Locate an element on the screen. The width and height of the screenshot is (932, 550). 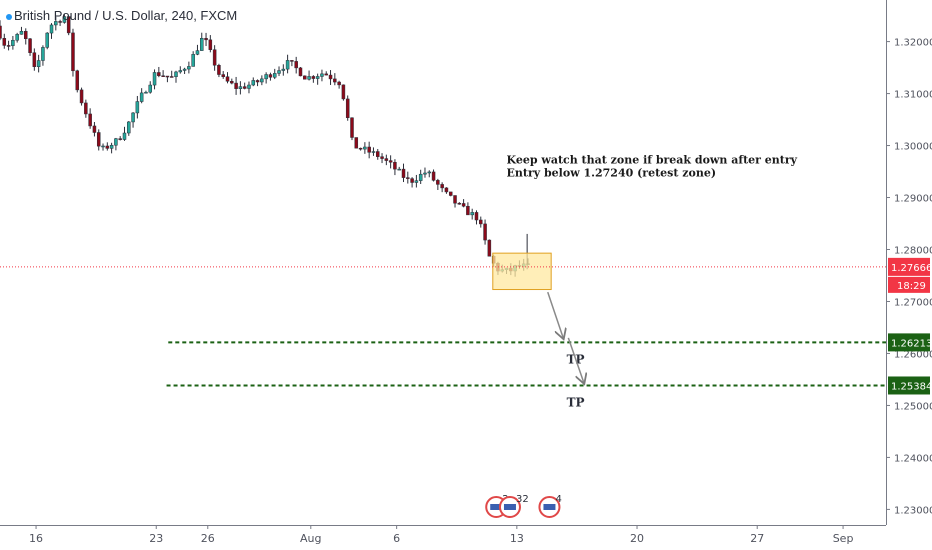
price-tick-label: 1.29000 is located at coordinates (913, 199).